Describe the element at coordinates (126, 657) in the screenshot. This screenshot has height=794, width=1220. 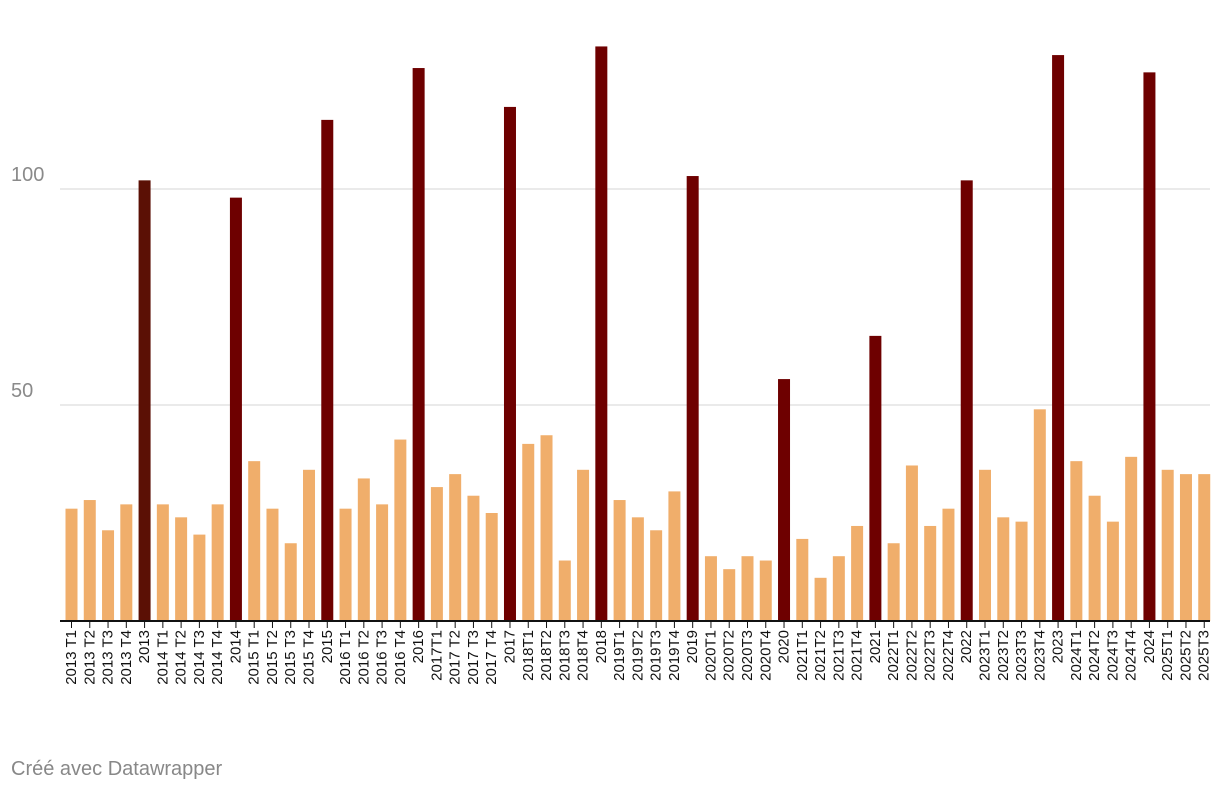
I see `x-tick-label: 2013 T4` at that location.